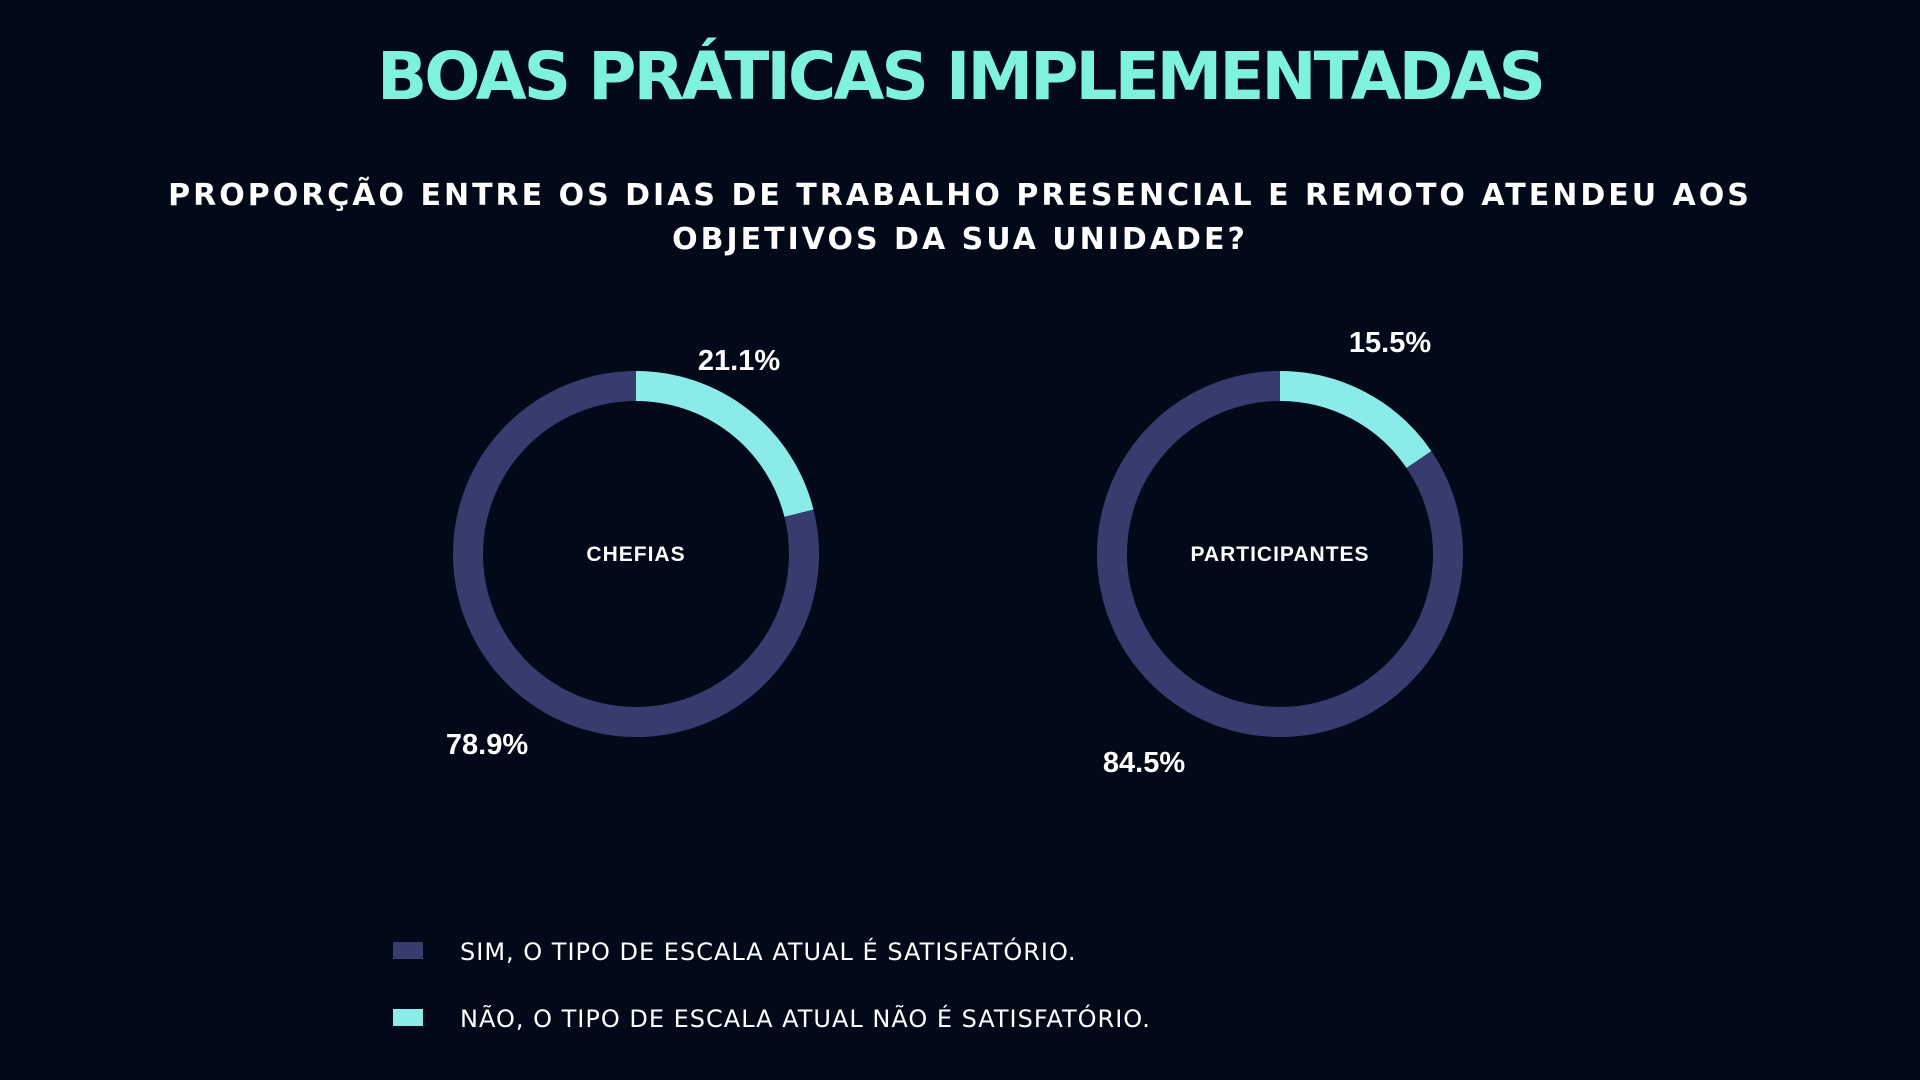  What do you see at coordinates (724, 444) in the screenshot?
I see `chefias-slice-nao` at bounding box center [724, 444].